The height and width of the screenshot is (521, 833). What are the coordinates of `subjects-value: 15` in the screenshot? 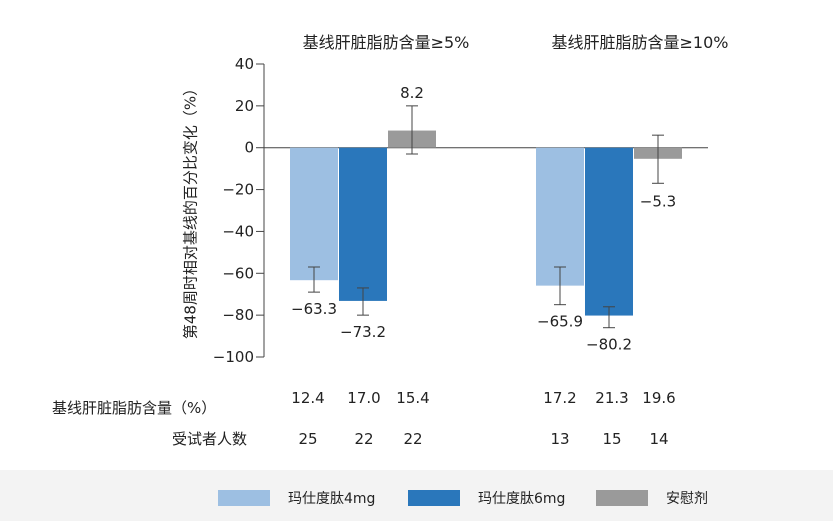 It's located at (611, 439).